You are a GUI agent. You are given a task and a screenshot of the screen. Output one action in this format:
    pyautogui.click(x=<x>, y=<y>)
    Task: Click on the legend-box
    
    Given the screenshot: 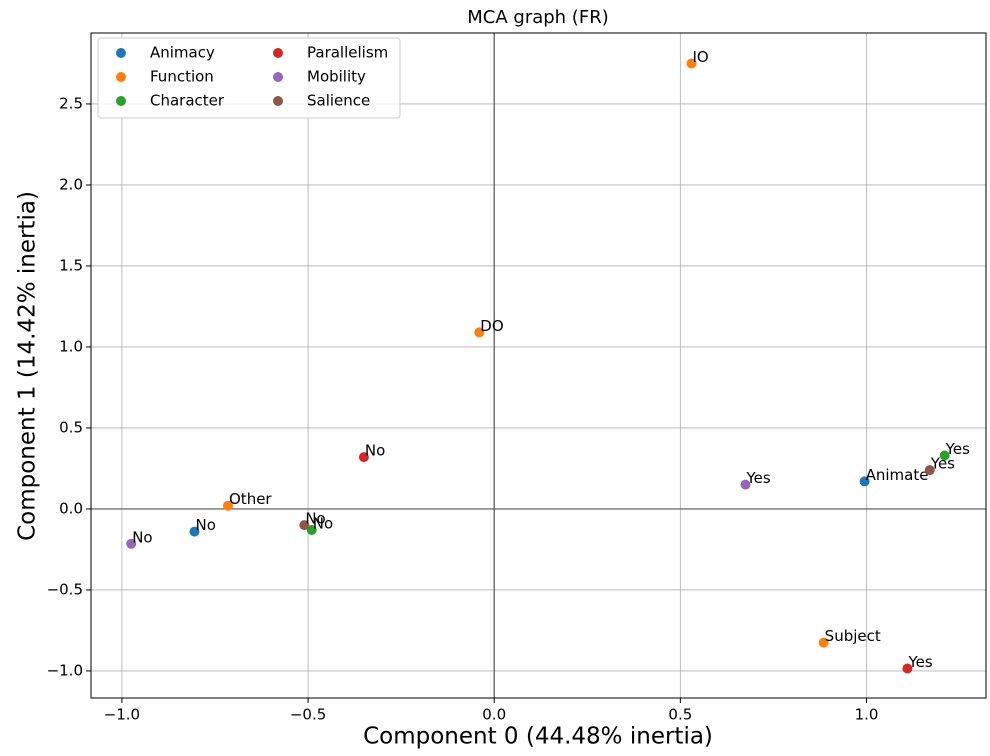 What is the action you would take?
    pyautogui.click(x=249, y=78)
    